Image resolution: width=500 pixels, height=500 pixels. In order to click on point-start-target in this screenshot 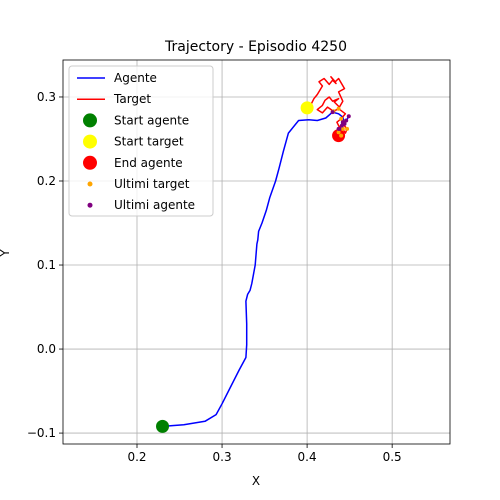, I will do `click(307, 108)`.